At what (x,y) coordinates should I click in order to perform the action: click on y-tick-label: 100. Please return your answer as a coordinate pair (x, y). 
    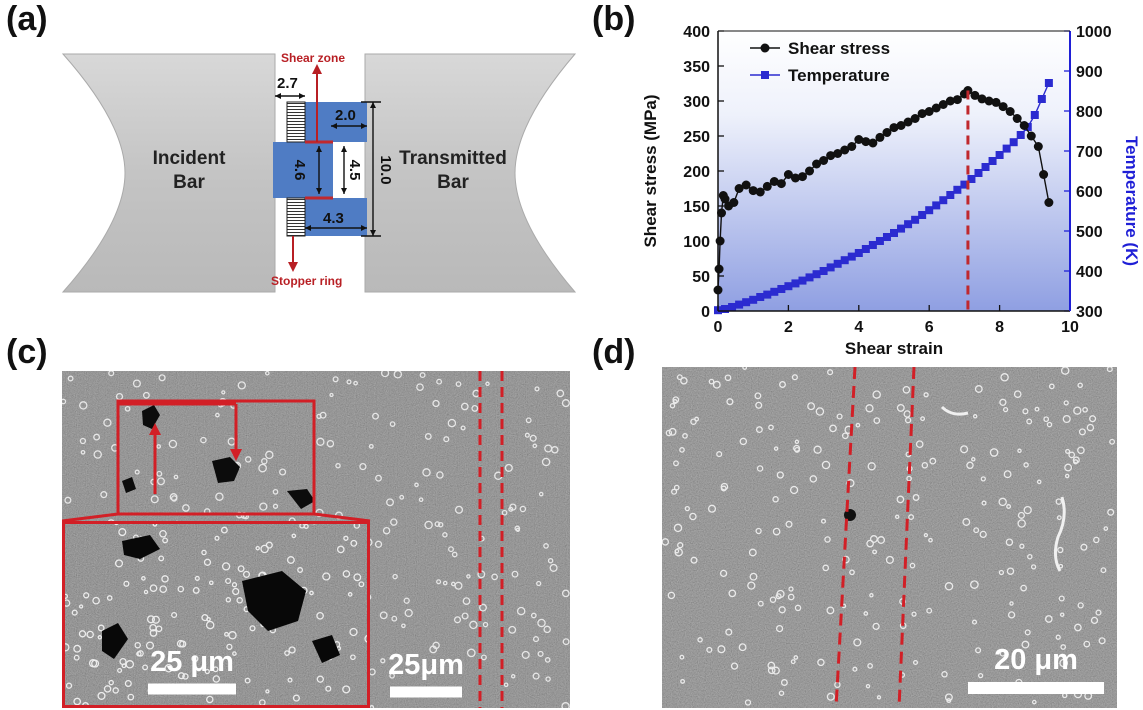
    Looking at the image, I should click on (696, 242).